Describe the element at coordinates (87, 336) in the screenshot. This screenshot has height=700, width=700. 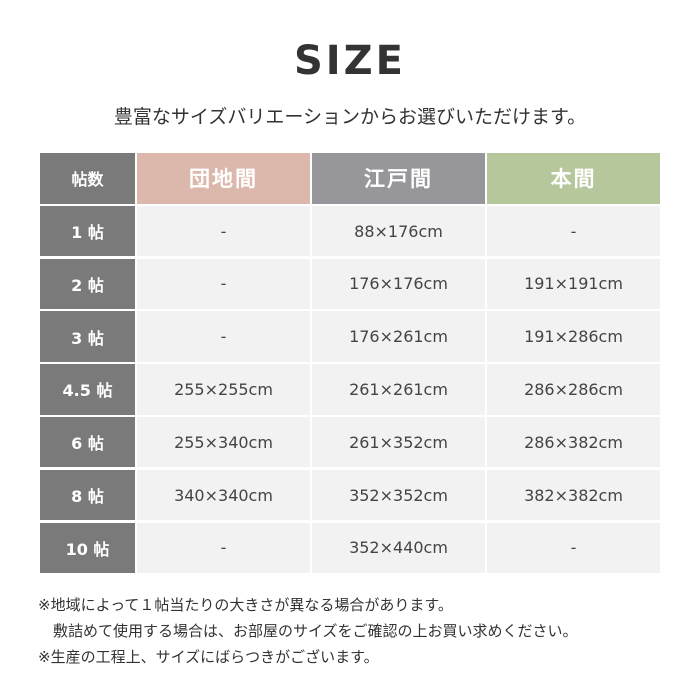
I see `row-header: 3 帖` at that location.